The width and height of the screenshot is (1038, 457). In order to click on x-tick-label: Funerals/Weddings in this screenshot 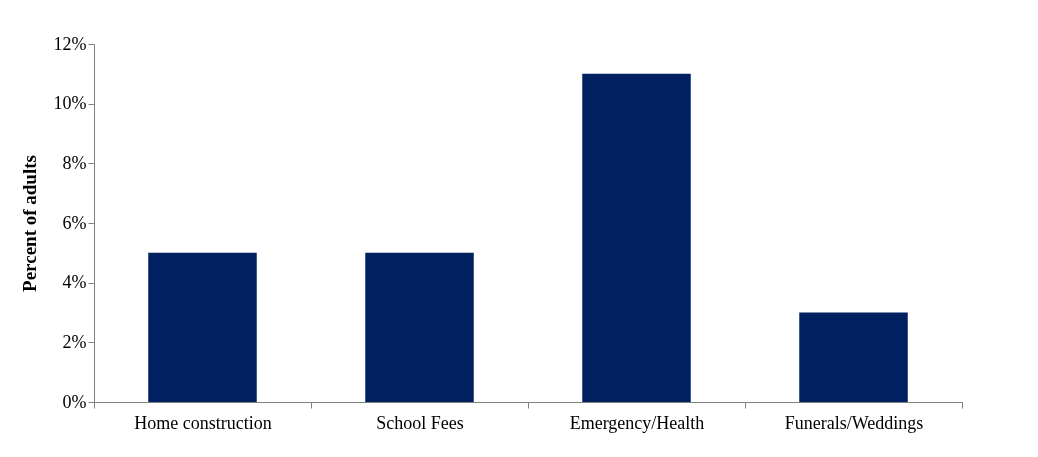, I will do `click(854, 422)`.